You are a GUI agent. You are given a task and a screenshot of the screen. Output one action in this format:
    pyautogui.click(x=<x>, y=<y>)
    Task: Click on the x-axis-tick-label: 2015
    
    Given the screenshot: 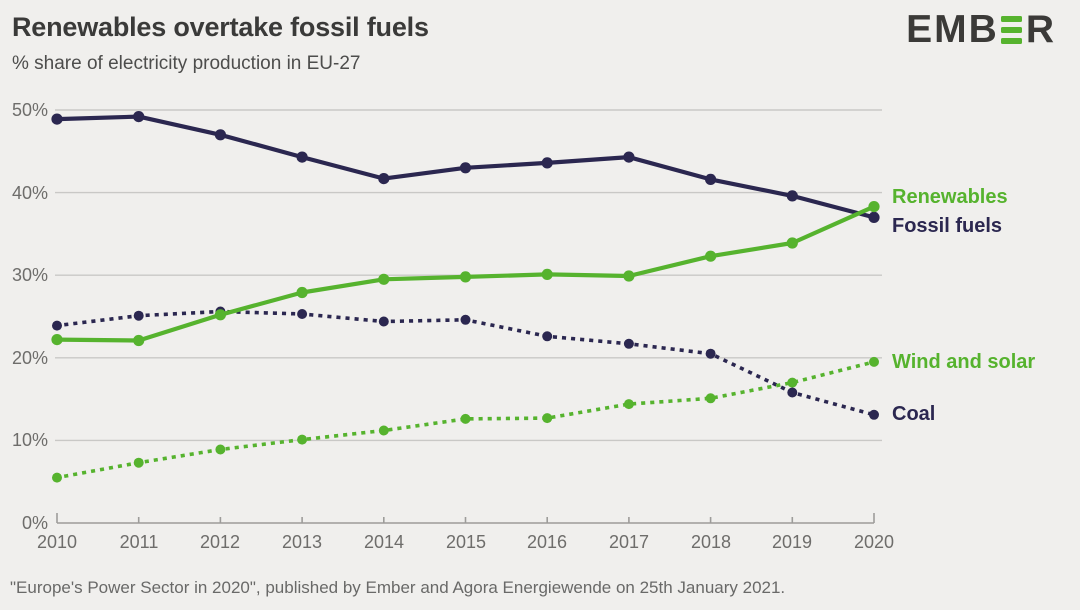 What is the action you would take?
    pyautogui.click(x=466, y=542)
    